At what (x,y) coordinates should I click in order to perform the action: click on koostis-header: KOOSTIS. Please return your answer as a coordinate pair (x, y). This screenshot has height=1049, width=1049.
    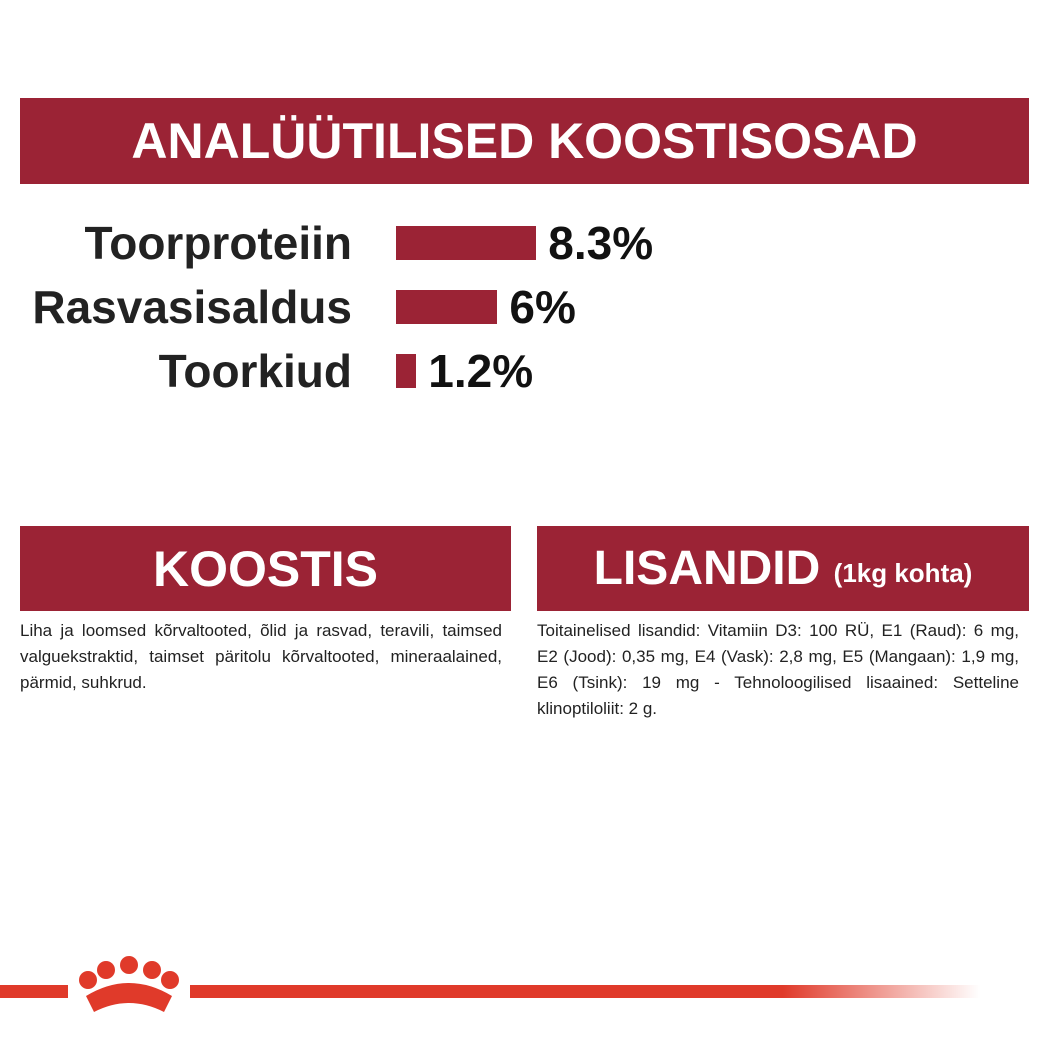
    Looking at the image, I should click on (265, 568).